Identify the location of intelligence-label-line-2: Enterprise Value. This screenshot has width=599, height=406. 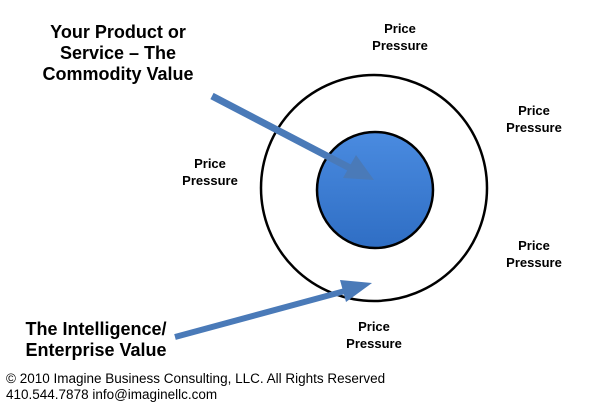
(96, 350).